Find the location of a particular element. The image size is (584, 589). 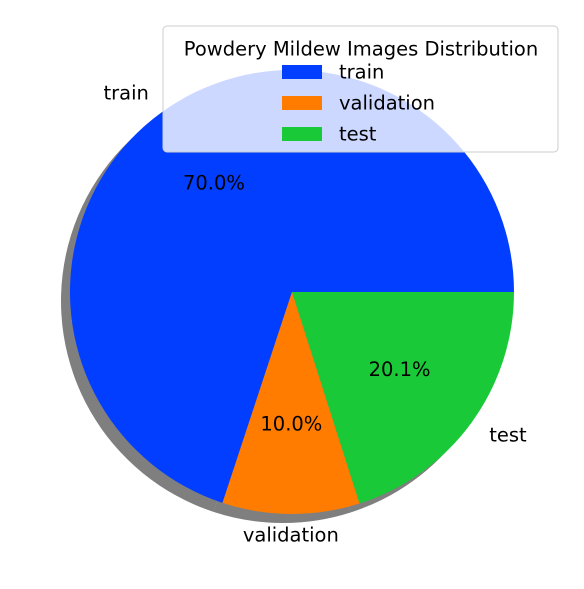

legend-label-train: train is located at coordinates (361, 72).